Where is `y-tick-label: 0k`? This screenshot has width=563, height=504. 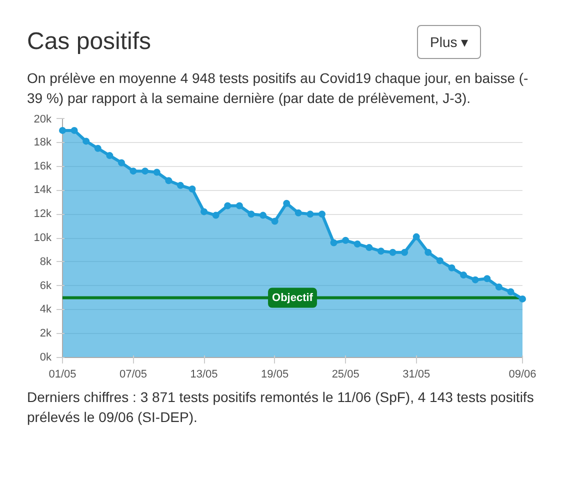 y-tick-label: 0k is located at coordinates (46, 358).